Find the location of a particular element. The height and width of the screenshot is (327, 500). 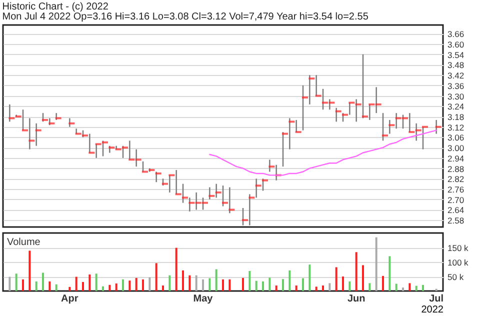

y-tick-label: 3.48 is located at coordinates (456, 65).